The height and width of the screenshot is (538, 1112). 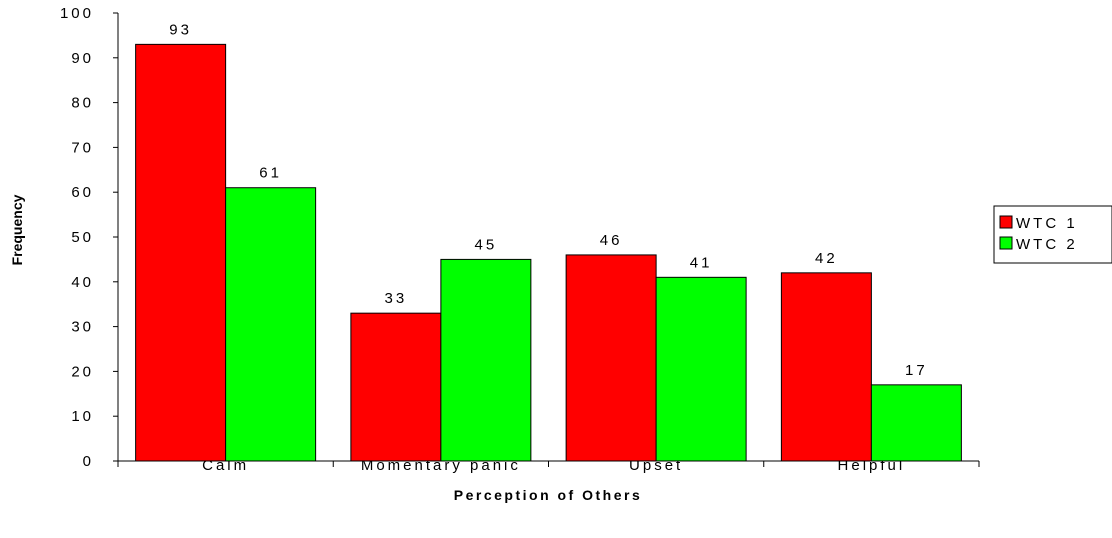 What do you see at coordinates (548, 495) in the screenshot?
I see `x-axis-title: Perception of Others` at bounding box center [548, 495].